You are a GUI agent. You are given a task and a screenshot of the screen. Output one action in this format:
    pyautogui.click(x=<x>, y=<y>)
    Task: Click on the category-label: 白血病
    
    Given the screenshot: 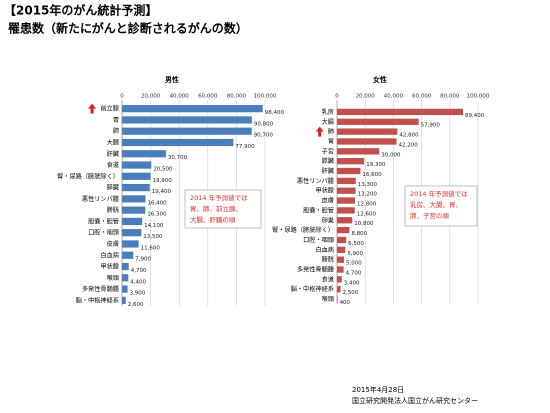 What is the action you would take?
    pyautogui.click(x=324, y=250)
    